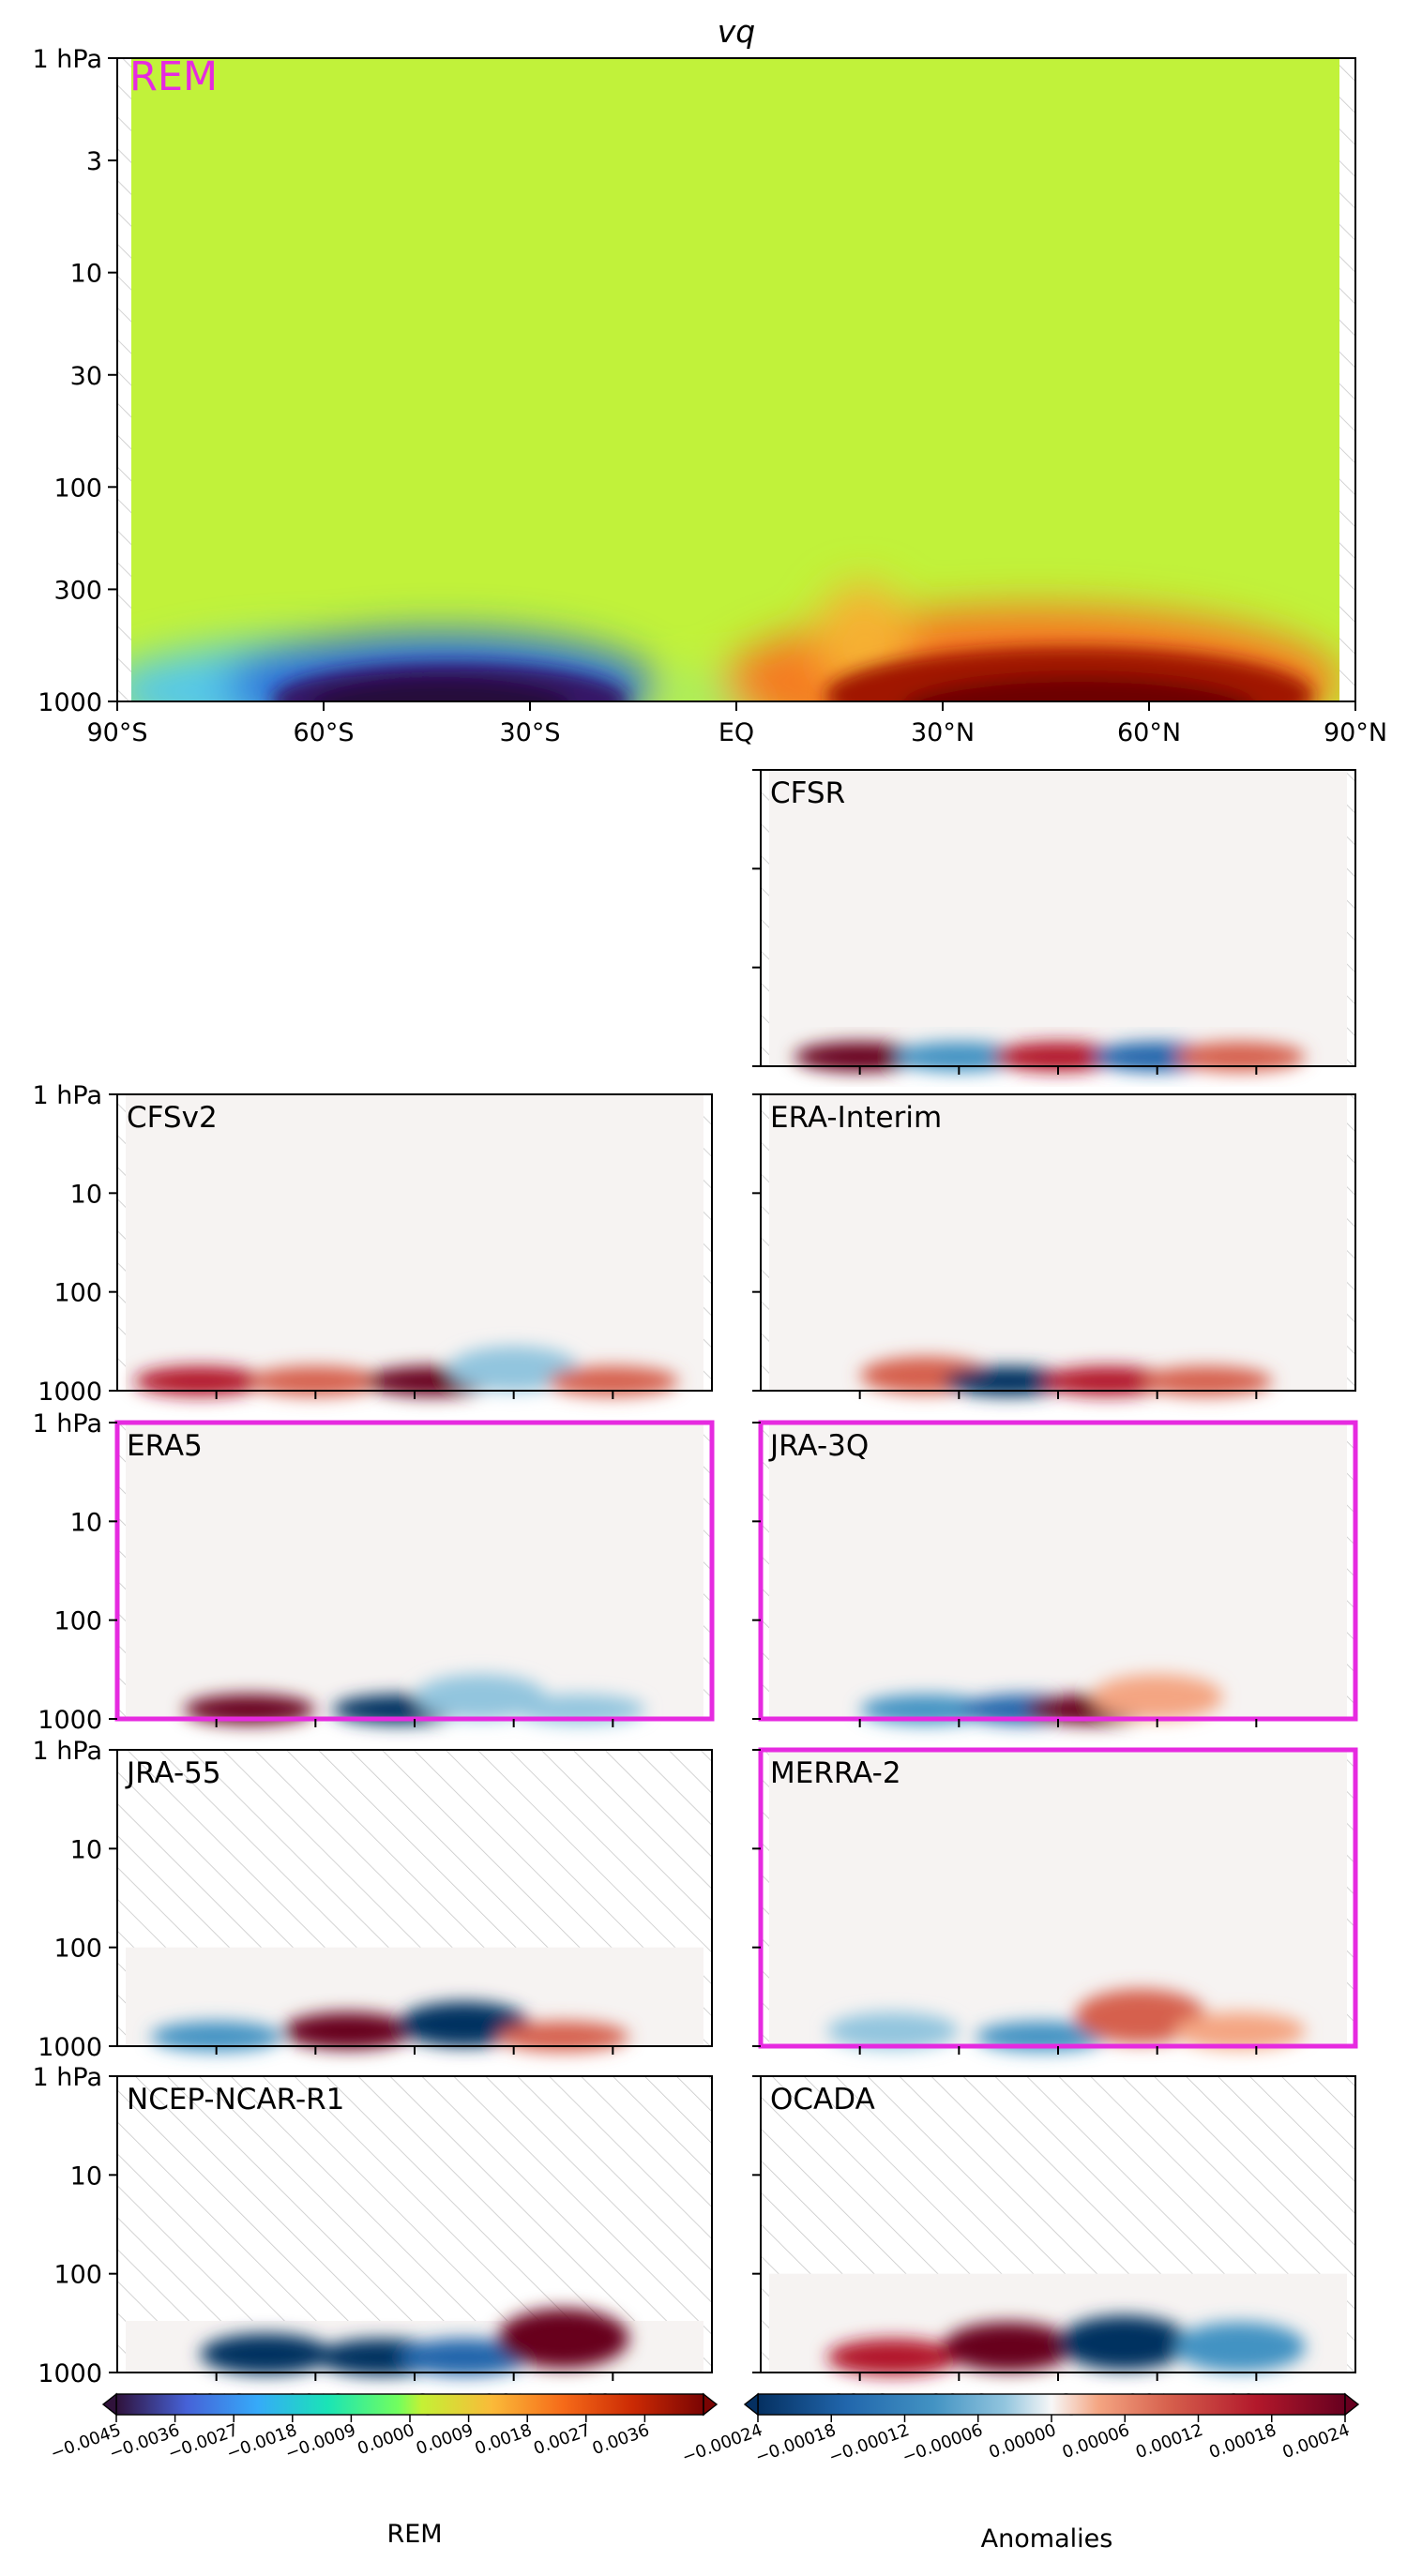  What do you see at coordinates (1149, 732) in the screenshot?
I see `rem-x-tick-label: 60°N` at bounding box center [1149, 732].